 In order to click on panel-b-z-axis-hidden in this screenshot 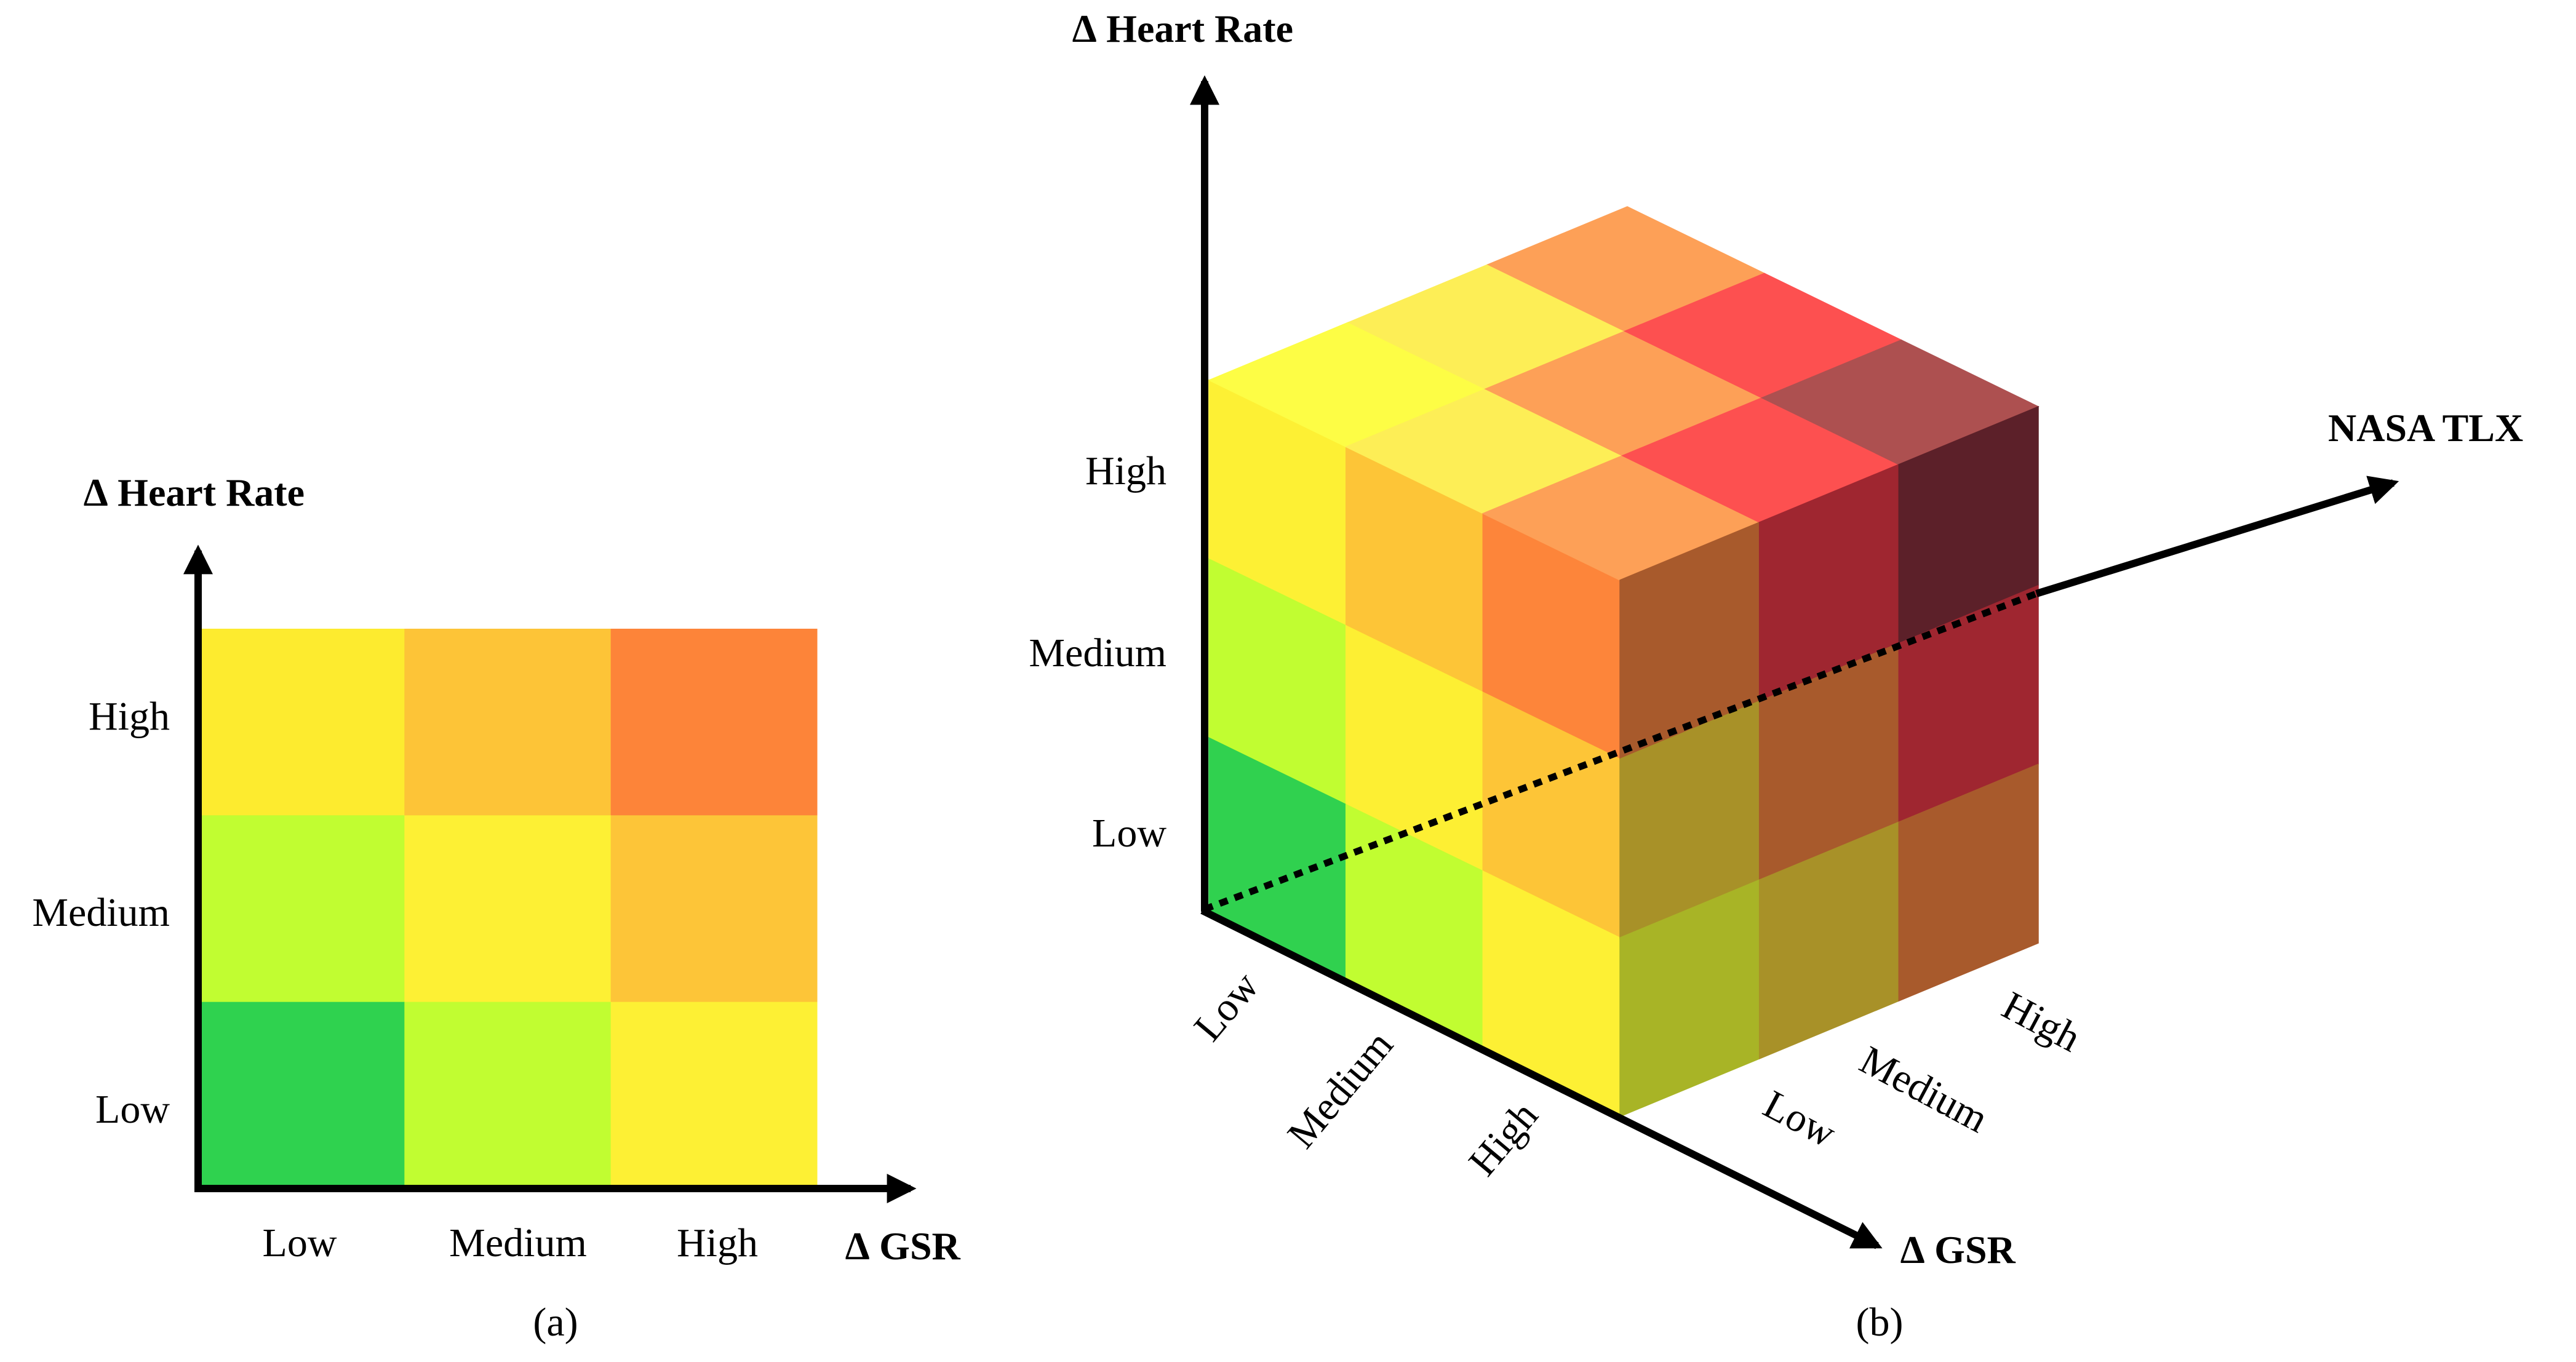, I will do `click(1620, 752)`.